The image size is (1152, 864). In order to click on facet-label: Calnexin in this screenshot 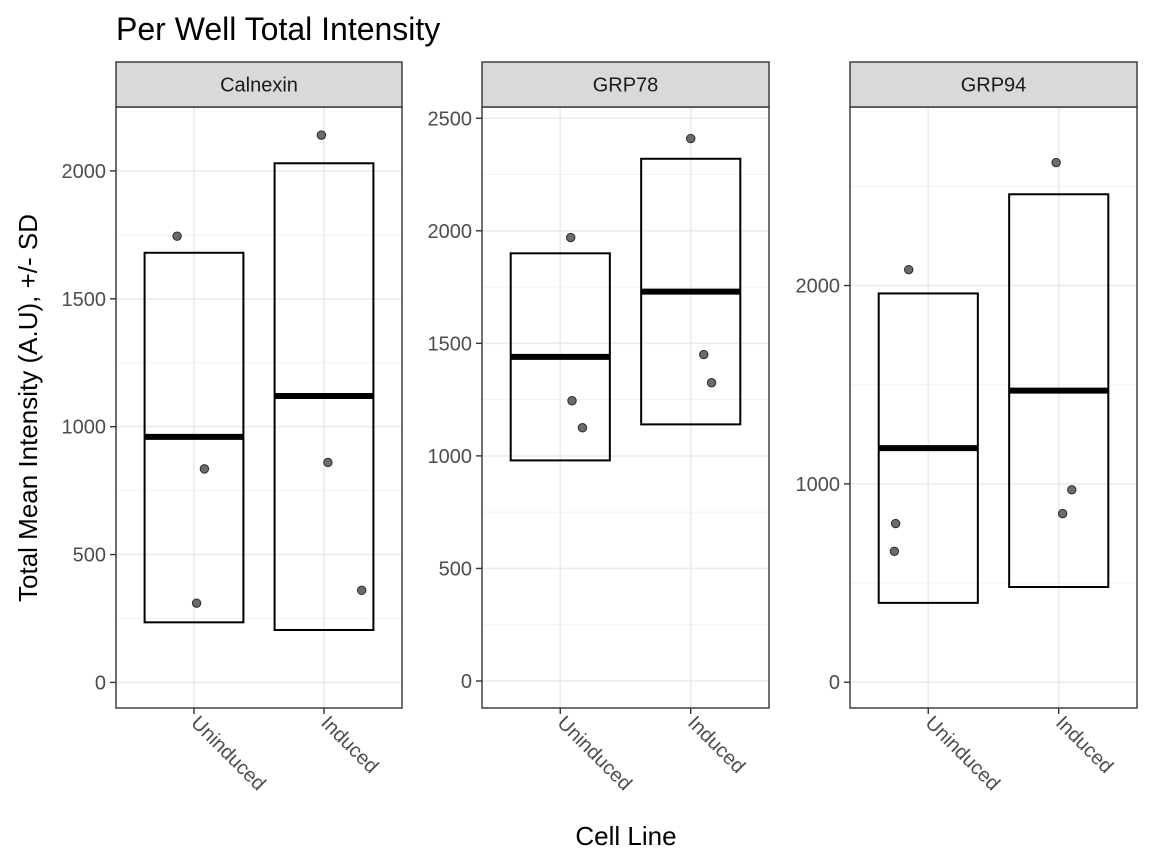, I will do `click(259, 86)`.